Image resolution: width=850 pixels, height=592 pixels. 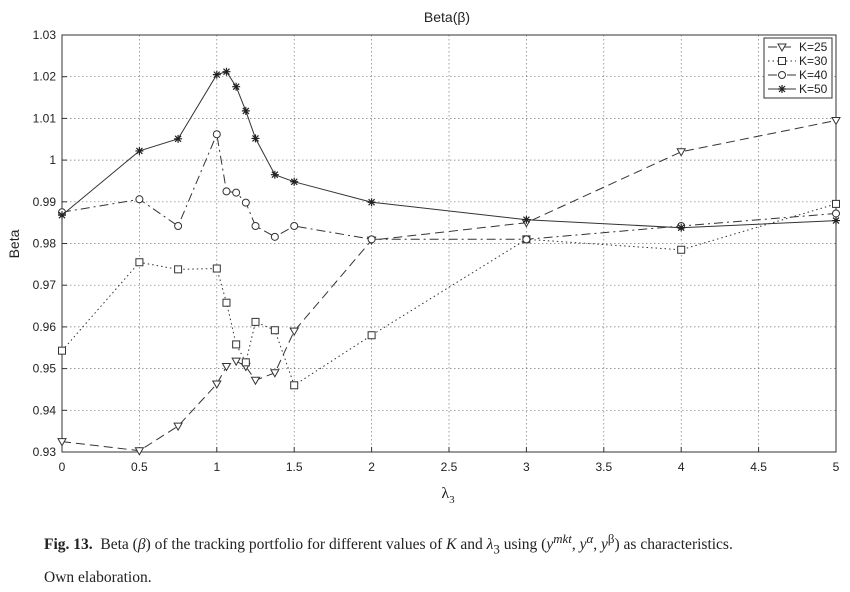 I want to click on y-tick-label: 0.98, so click(x=45, y=244).